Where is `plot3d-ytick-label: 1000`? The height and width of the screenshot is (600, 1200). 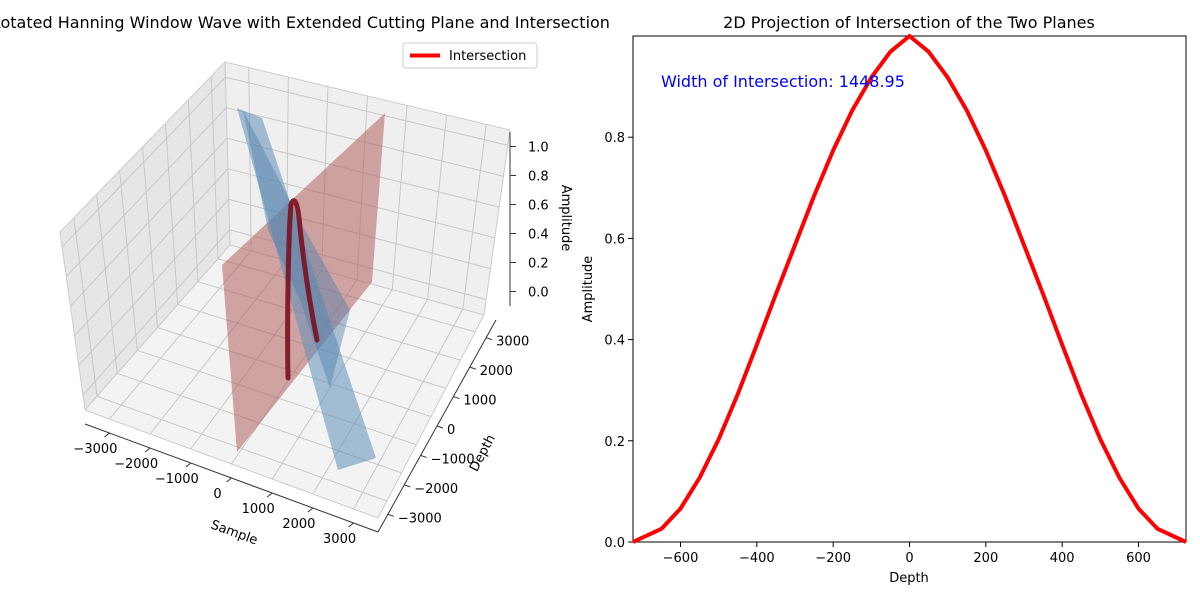 plot3d-ytick-label: 1000 is located at coordinates (479, 401).